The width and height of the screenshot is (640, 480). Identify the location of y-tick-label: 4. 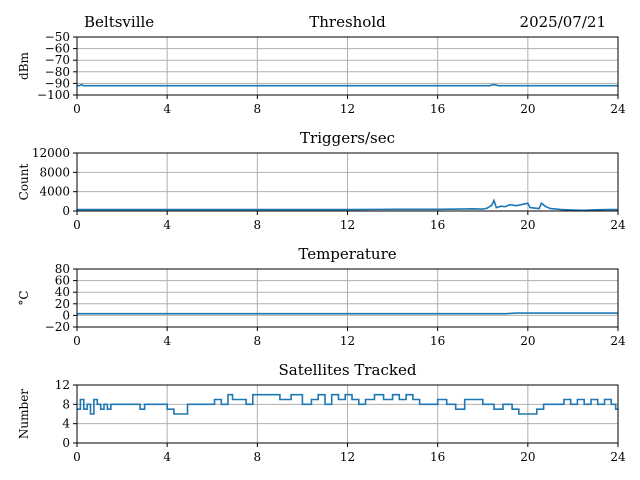
(66, 424).